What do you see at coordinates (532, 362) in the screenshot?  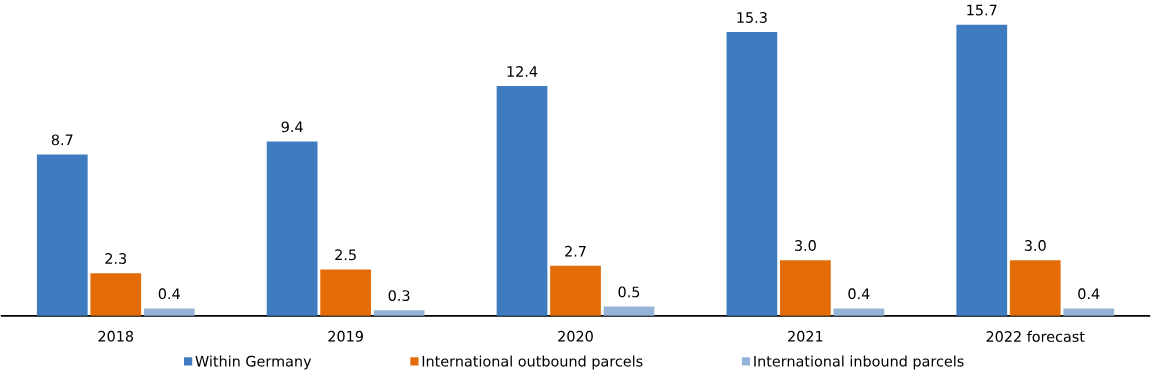 I see `legend-label: International outbound parcels` at bounding box center [532, 362].